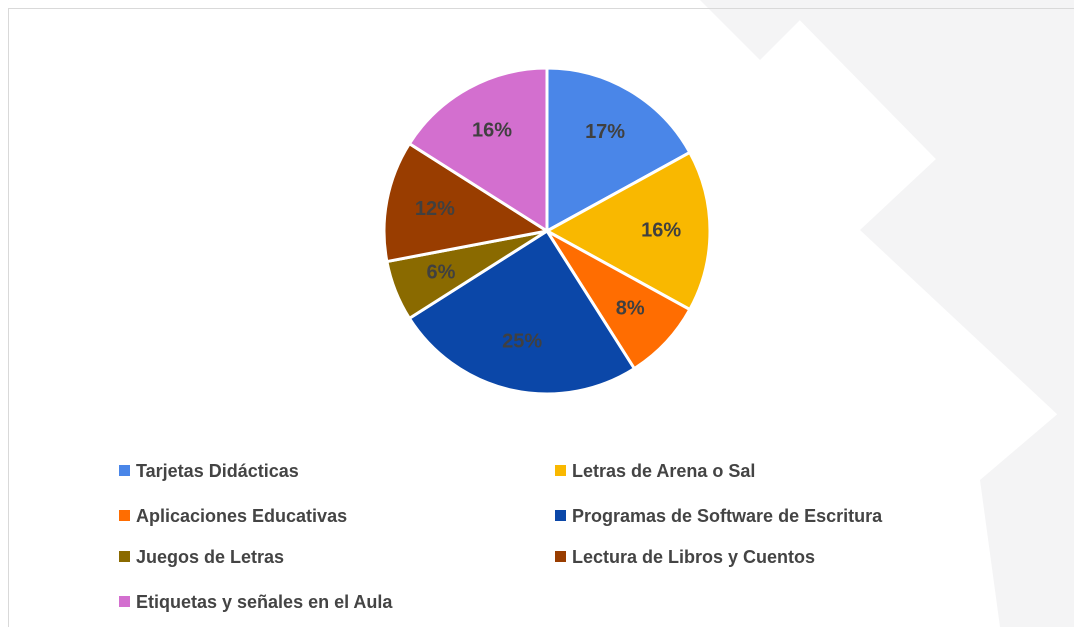 The width and height of the screenshot is (1074, 627). What do you see at coordinates (663, 471) in the screenshot?
I see `legend-label: Letras de Arena o Sal` at bounding box center [663, 471].